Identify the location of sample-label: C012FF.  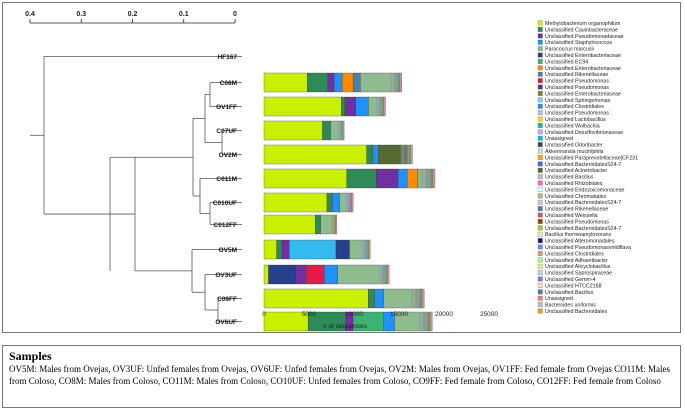
(226, 225).